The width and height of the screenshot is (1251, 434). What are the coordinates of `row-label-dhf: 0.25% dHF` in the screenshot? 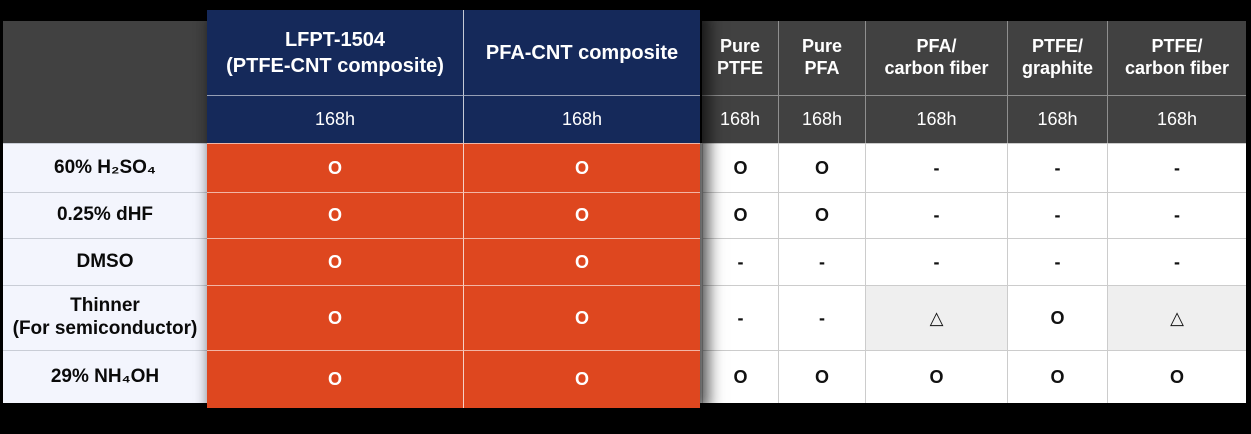 It's located at (105, 215).